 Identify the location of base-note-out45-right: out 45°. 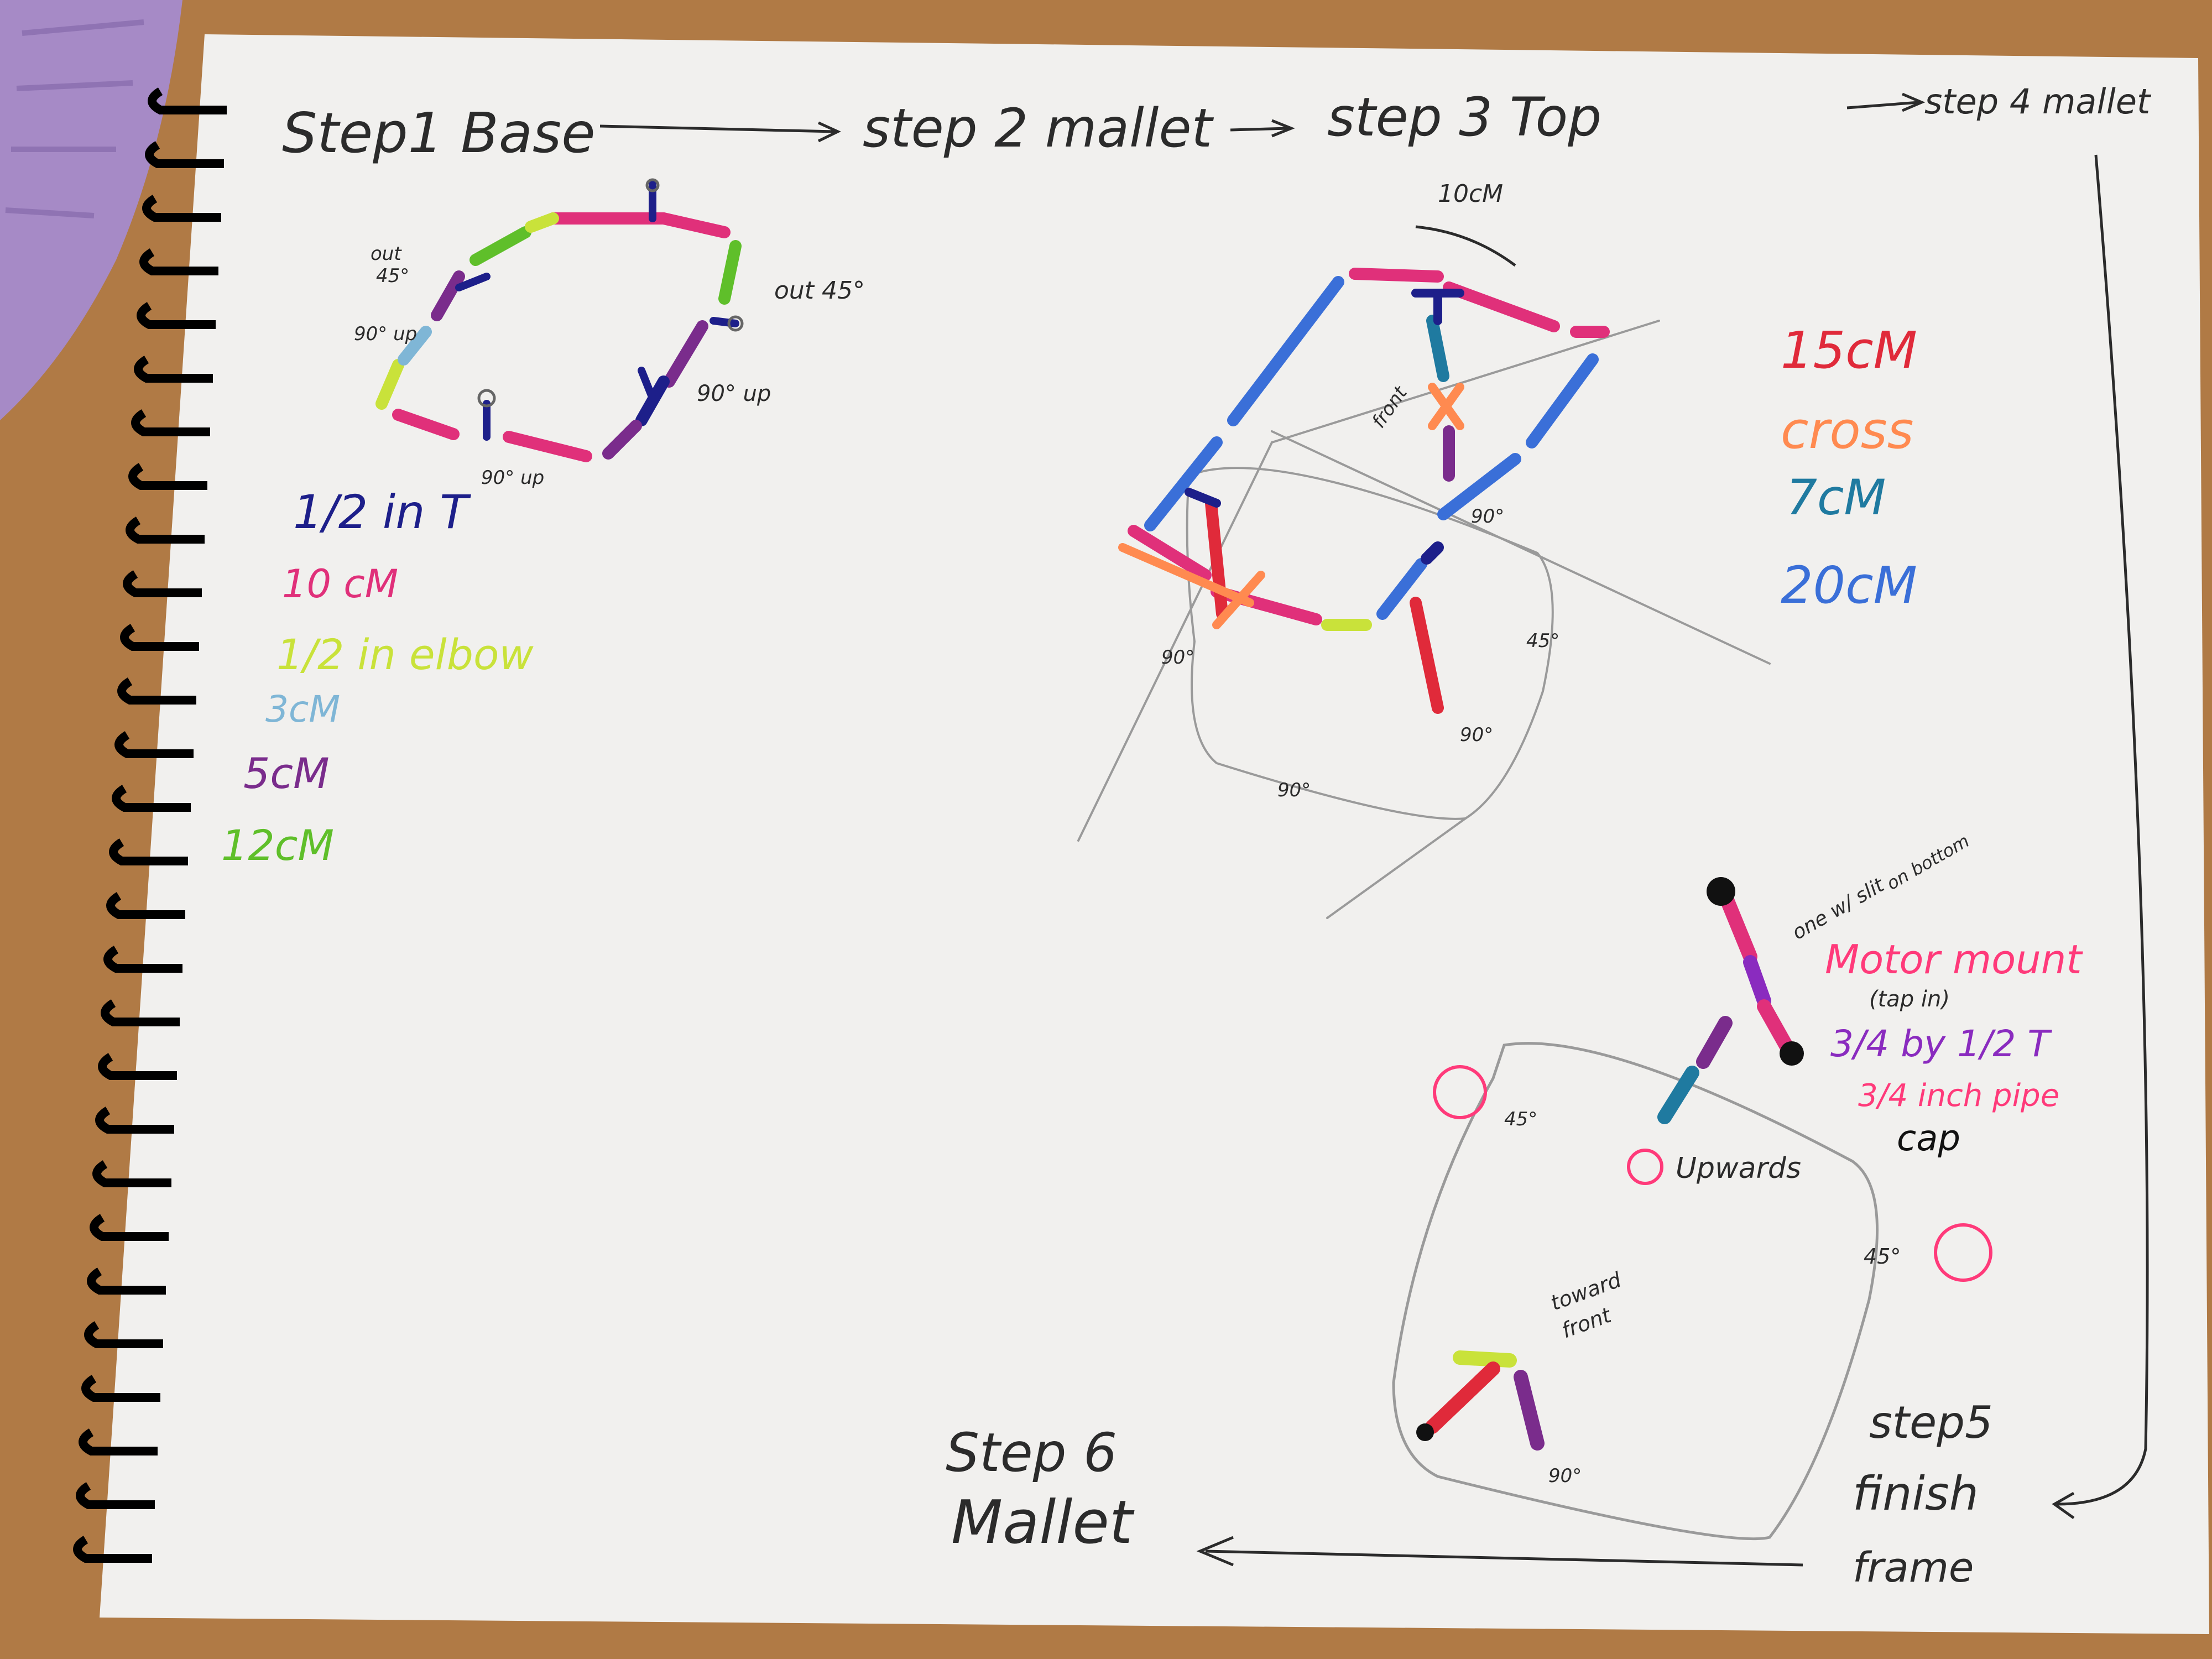
(820, 290).